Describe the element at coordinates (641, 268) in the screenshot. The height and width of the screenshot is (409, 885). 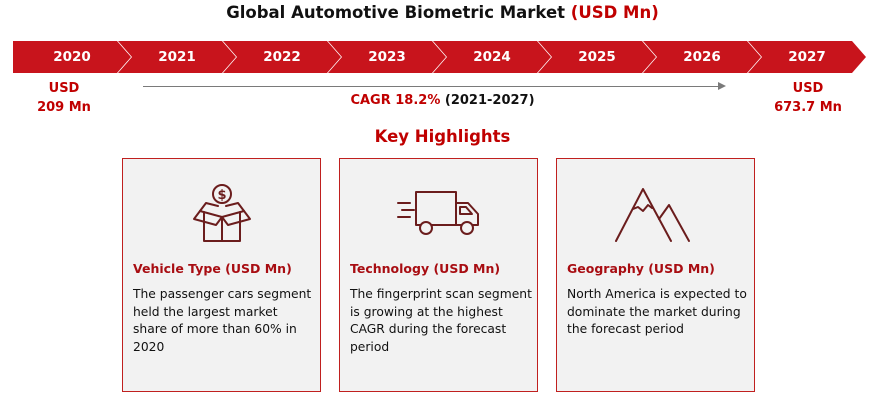
I see `card-heading: Geography (USD Mn)` at that location.